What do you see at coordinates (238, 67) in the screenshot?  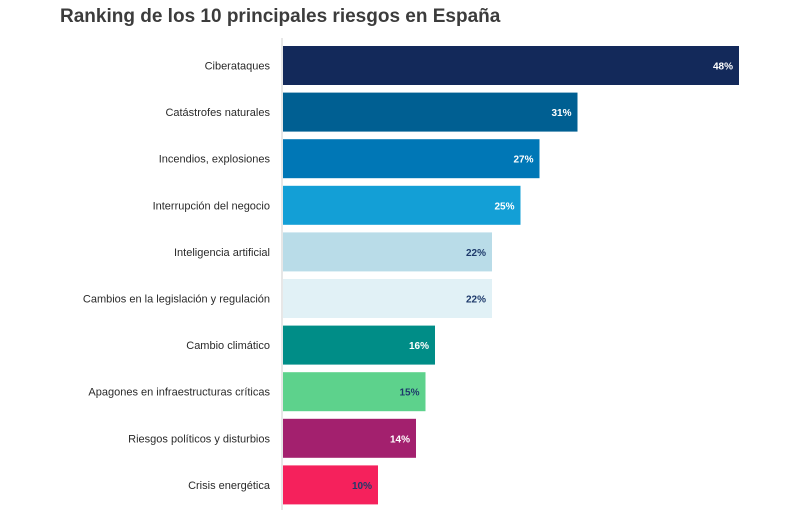 I see `category-label: Ciberataques` at bounding box center [238, 67].